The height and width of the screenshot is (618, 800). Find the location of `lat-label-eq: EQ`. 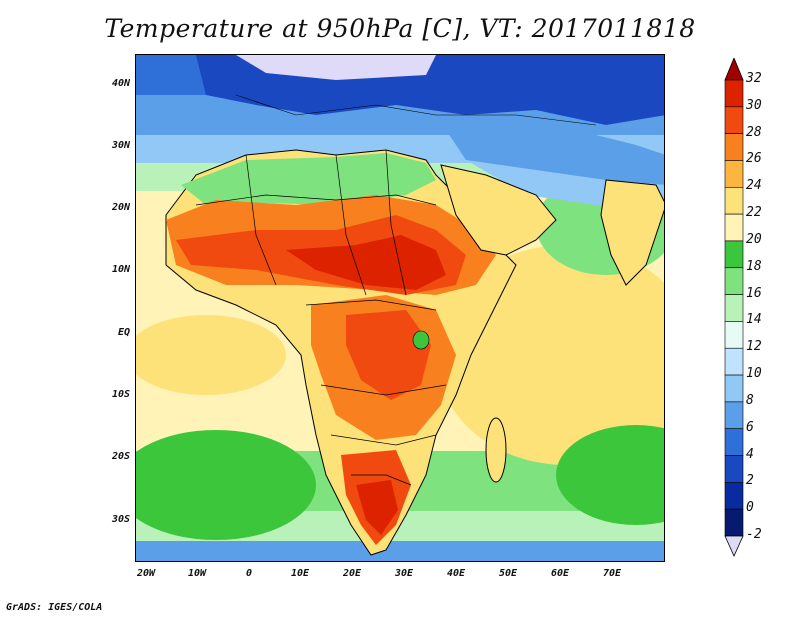

lat-label-eq: EQ is located at coordinates (123, 332).